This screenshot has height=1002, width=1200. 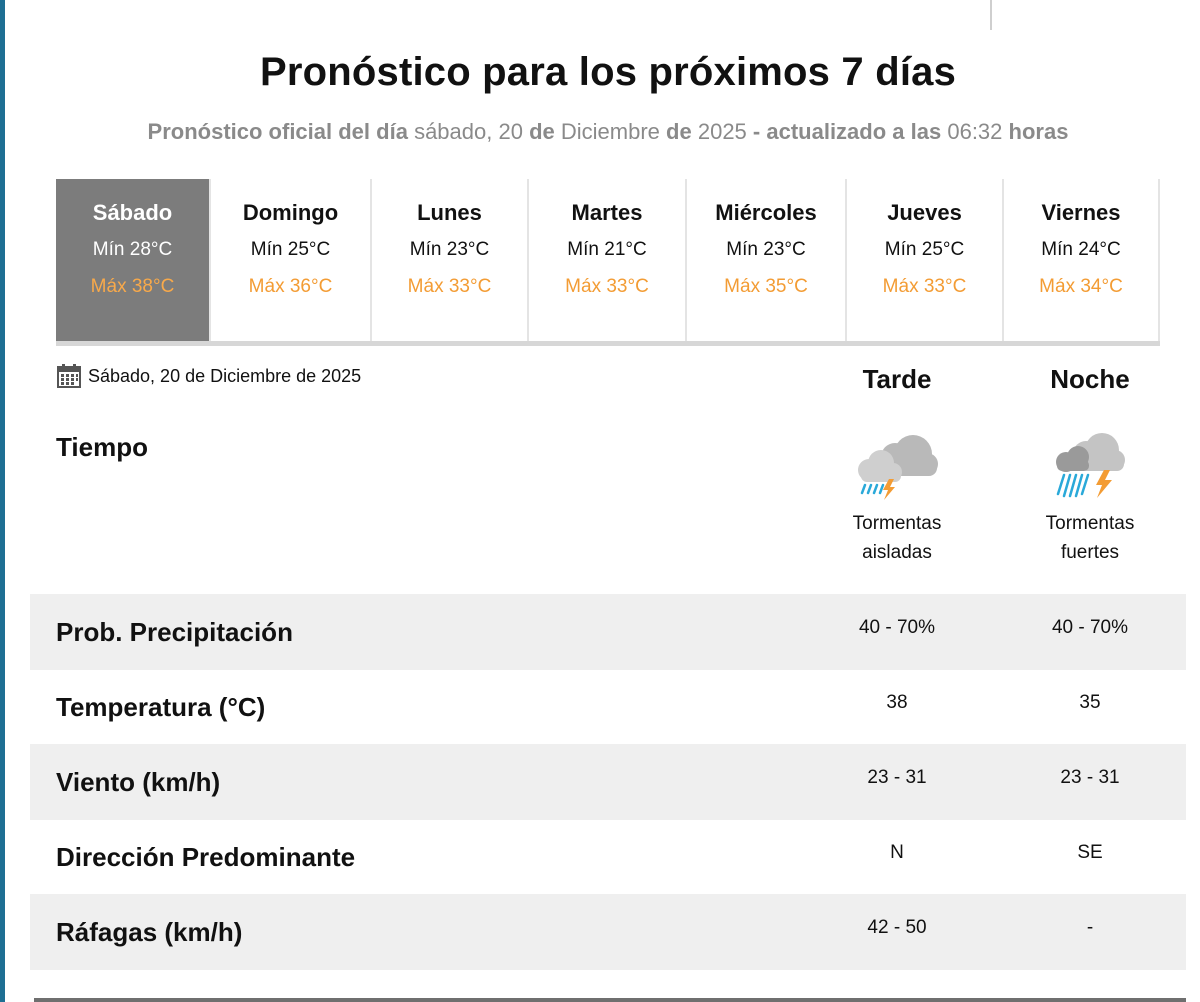 I want to click on value-noche: 35, so click(x=1090, y=702).